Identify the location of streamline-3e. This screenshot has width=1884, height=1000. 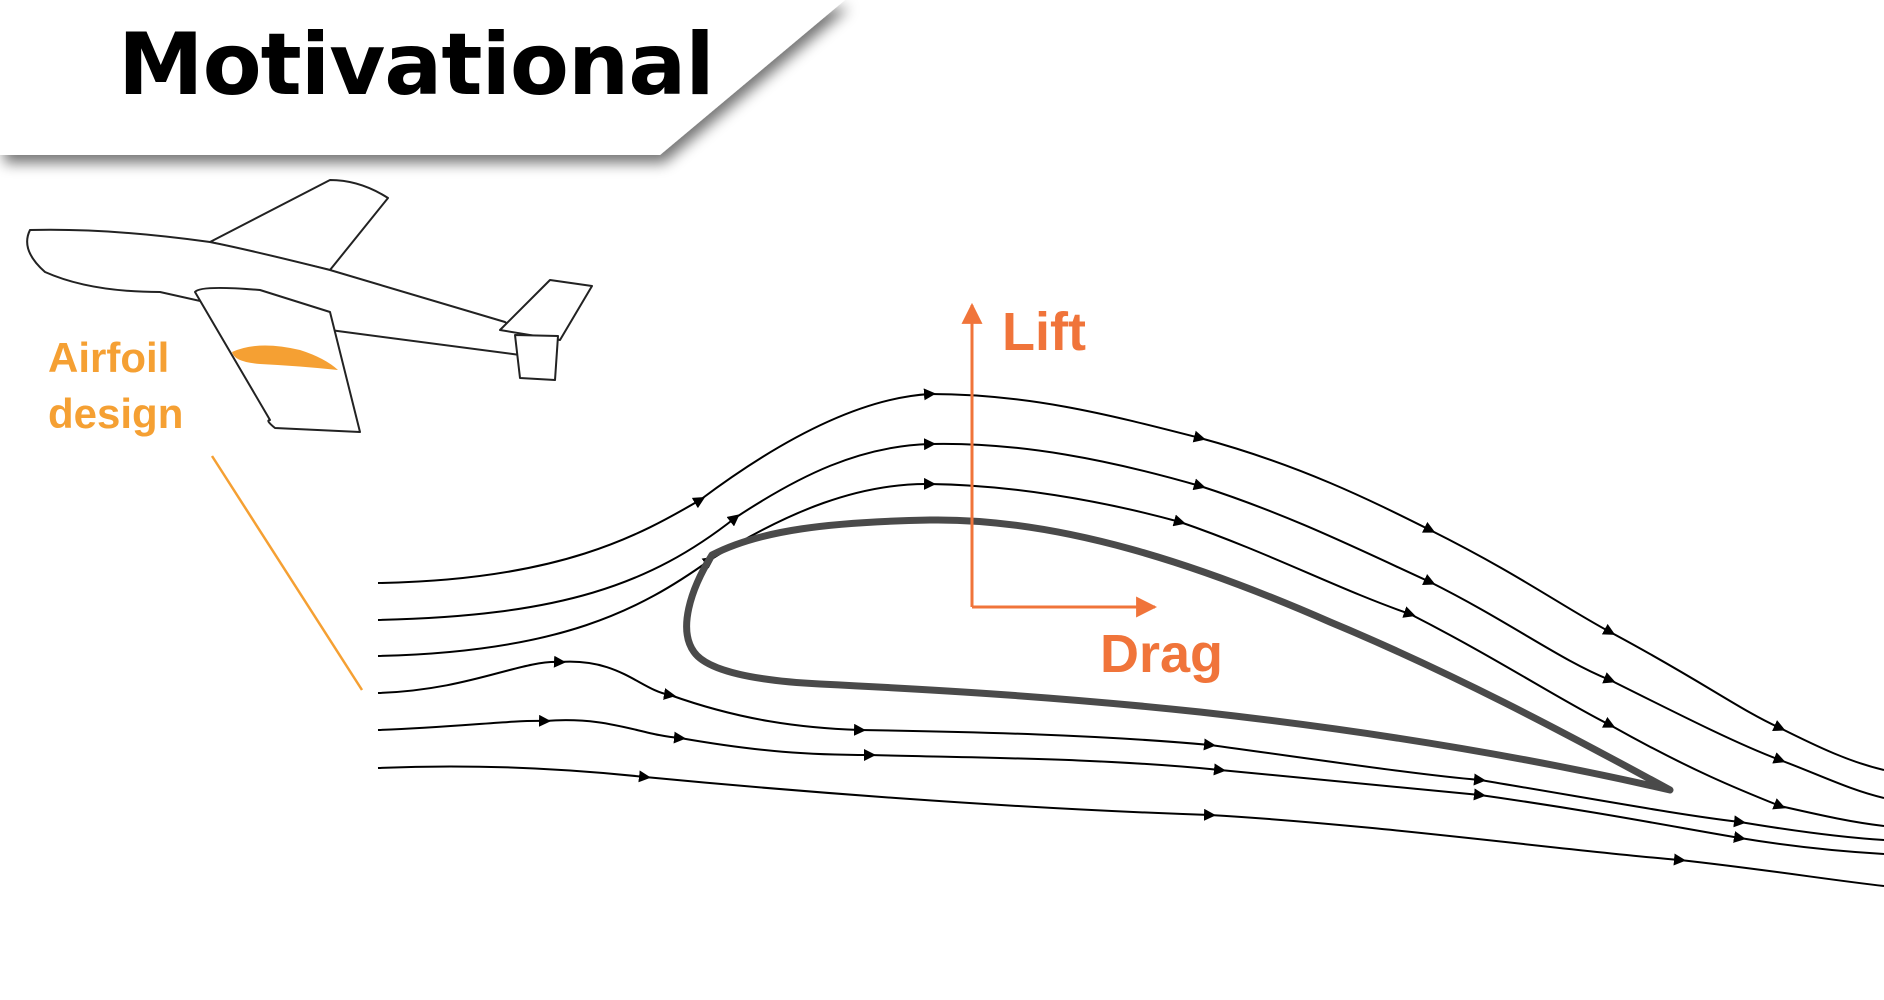
(1512, 670).